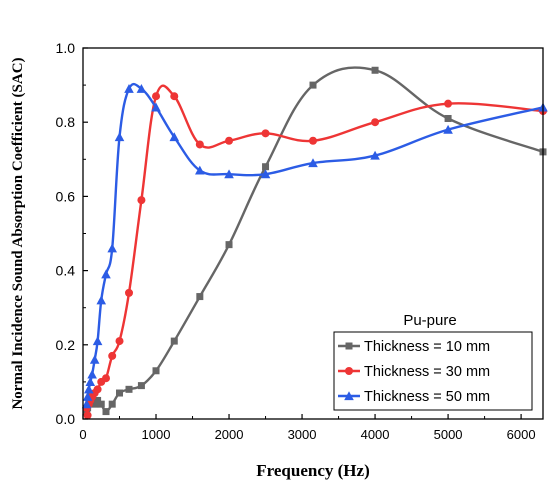 The height and width of the screenshot is (494, 550). I want to click on legend-item-2: Thickness = 30 mm, so click(414, 372).